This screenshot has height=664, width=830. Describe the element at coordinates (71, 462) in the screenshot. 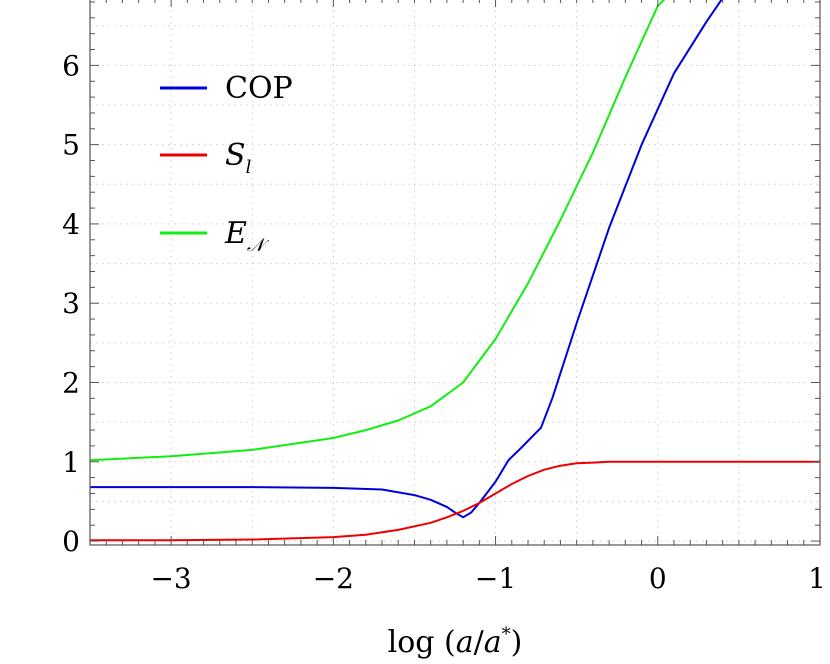

I see `y-tick-label: 1` at that location.